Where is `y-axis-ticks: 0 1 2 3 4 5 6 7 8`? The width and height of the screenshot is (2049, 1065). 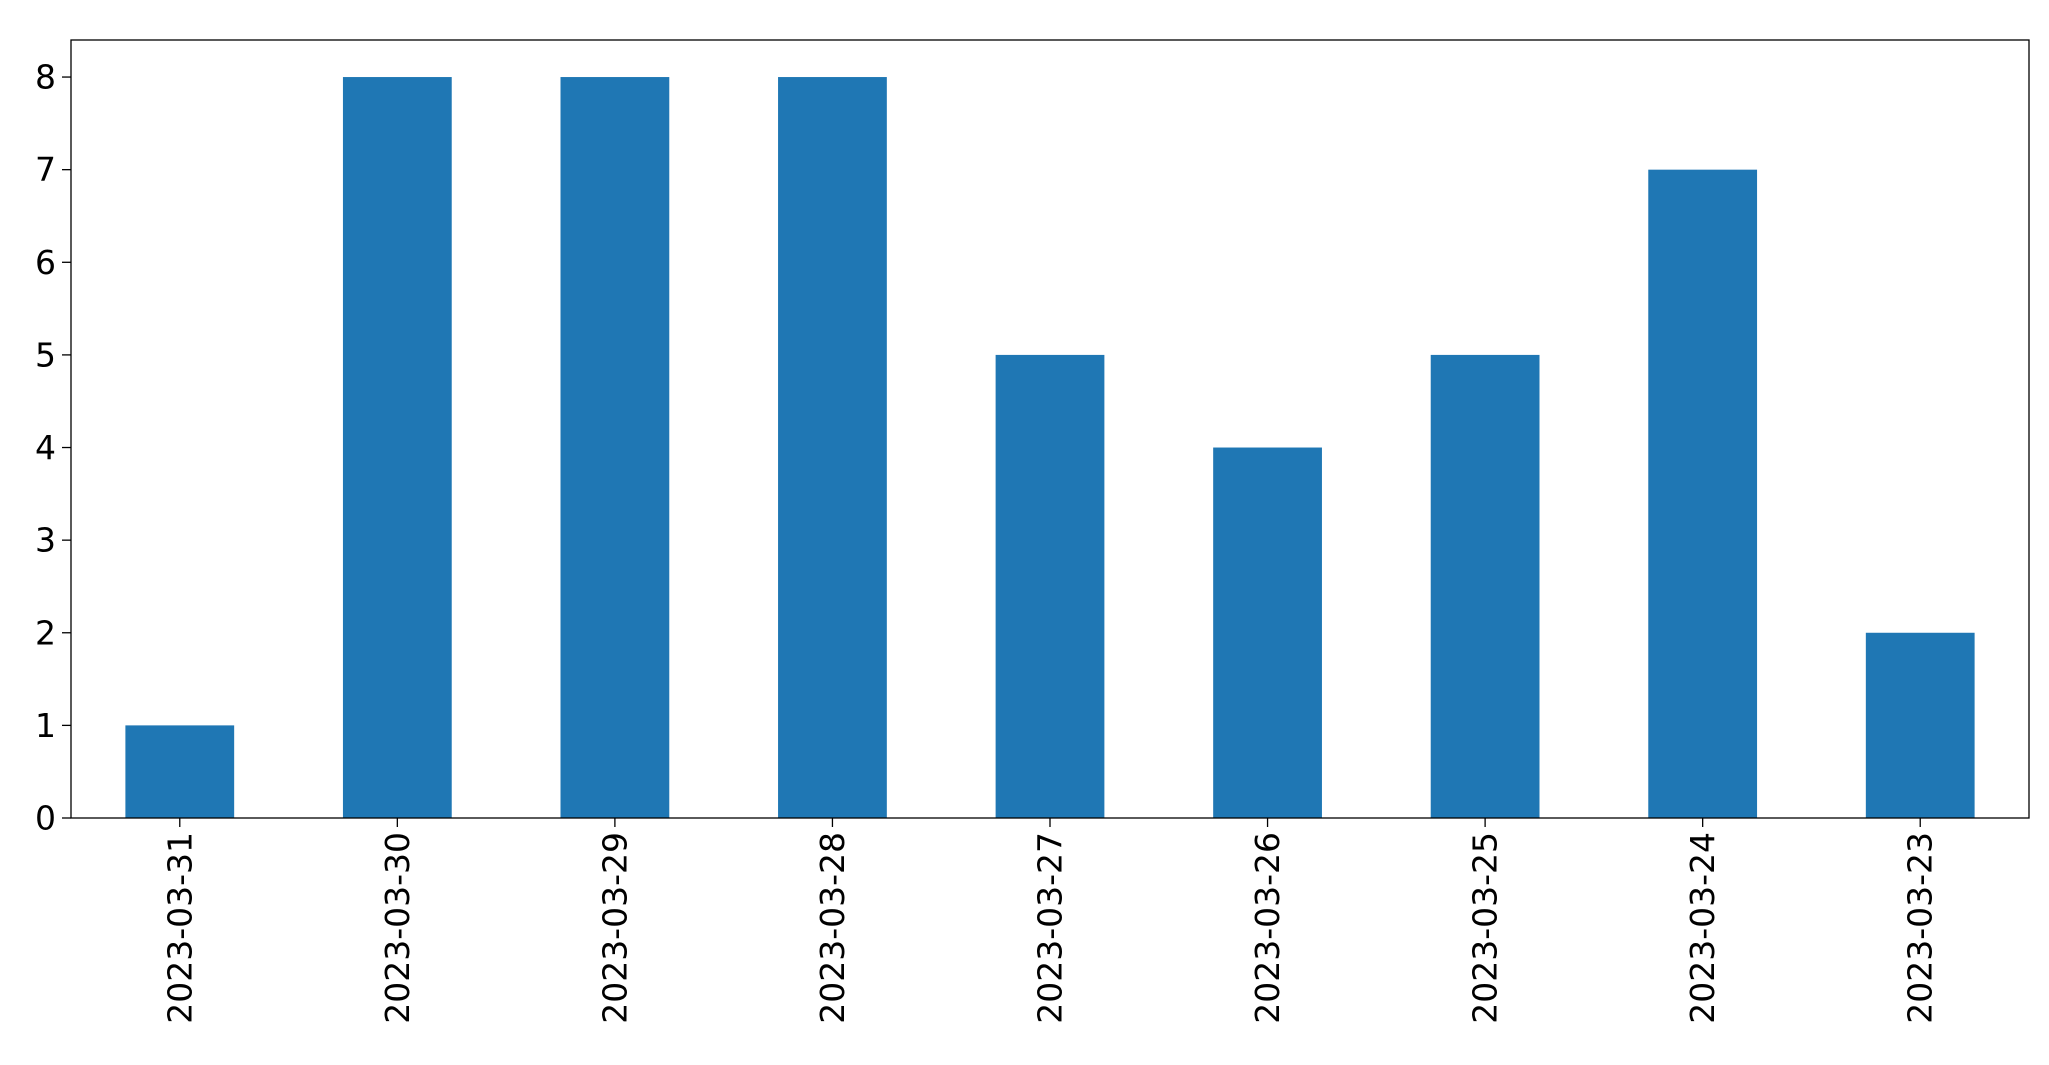
y-axis-ticks: 0 1 2 3 4 5 6 7 8 is located at coordinates (53, 448).